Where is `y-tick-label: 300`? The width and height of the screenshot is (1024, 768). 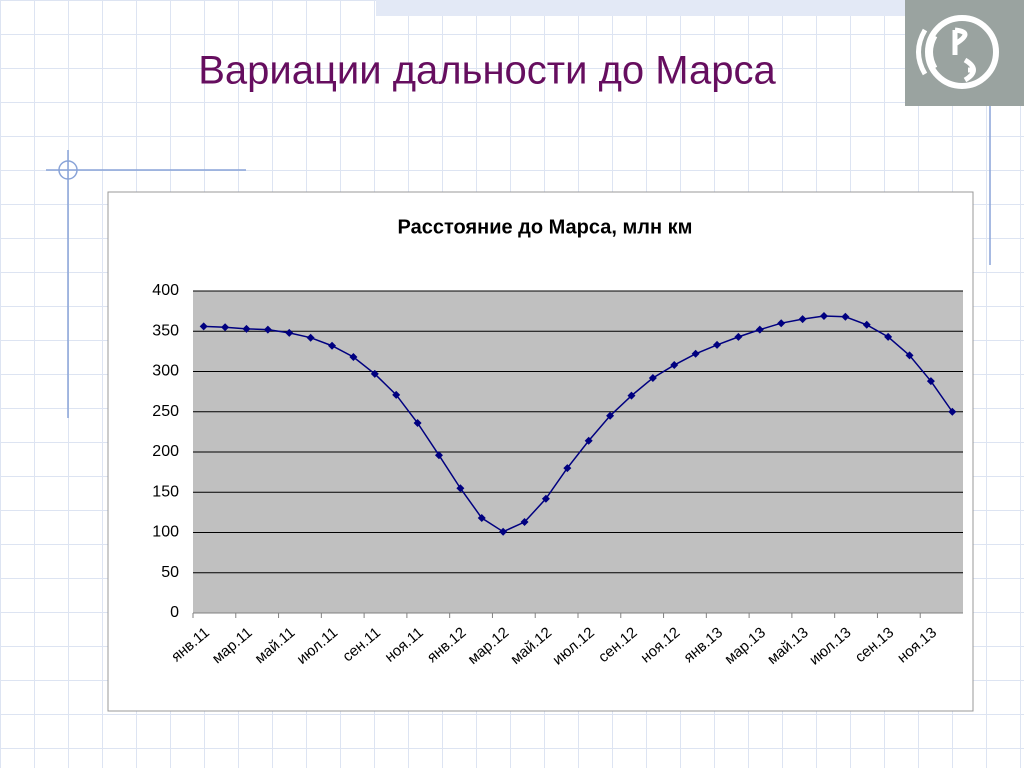 y-tick-label: 300 is located at coordinates (165, 371).